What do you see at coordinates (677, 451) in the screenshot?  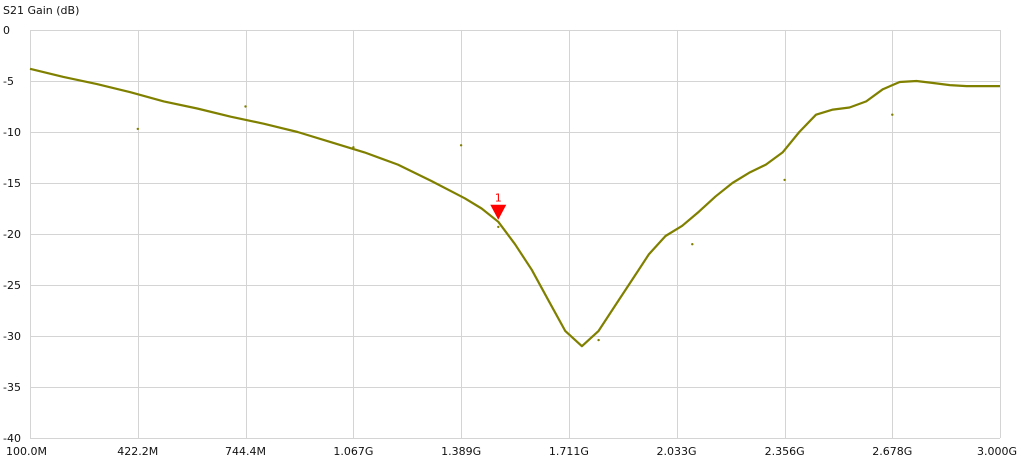 I see `x-tick-label: 2.033G` at bounding box center [677, 451].